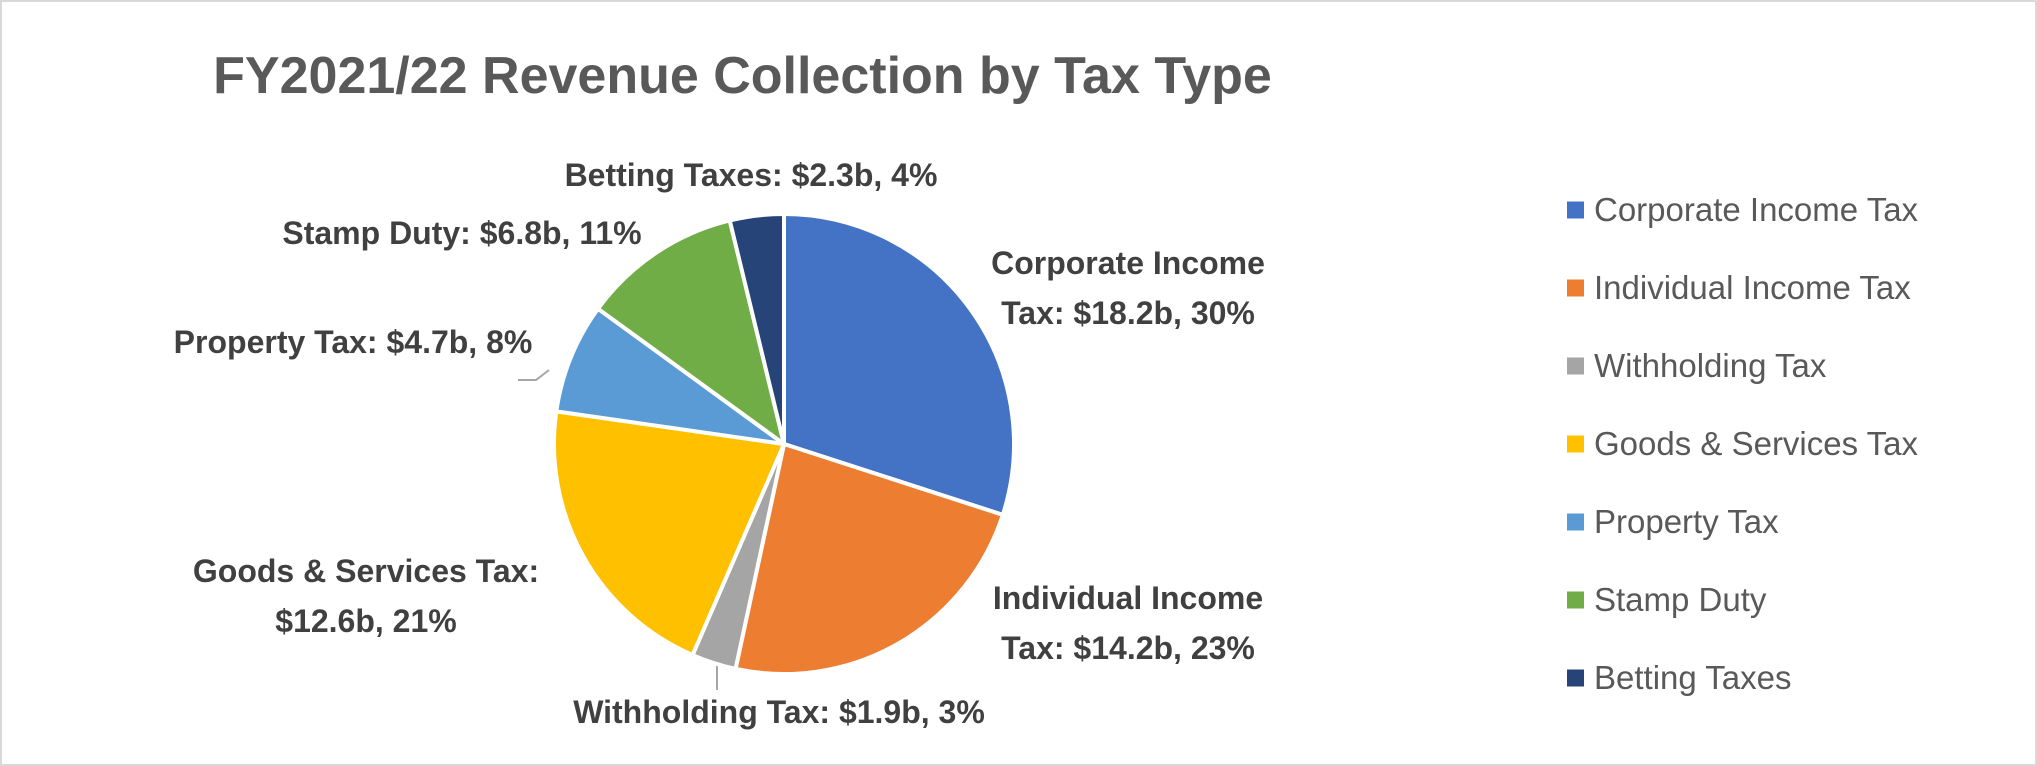 The image size is (2037, 766). Describe the element at coordinates (1693, 677) in the screenshot. I see `legend-label: Betting Taxes` at that location.